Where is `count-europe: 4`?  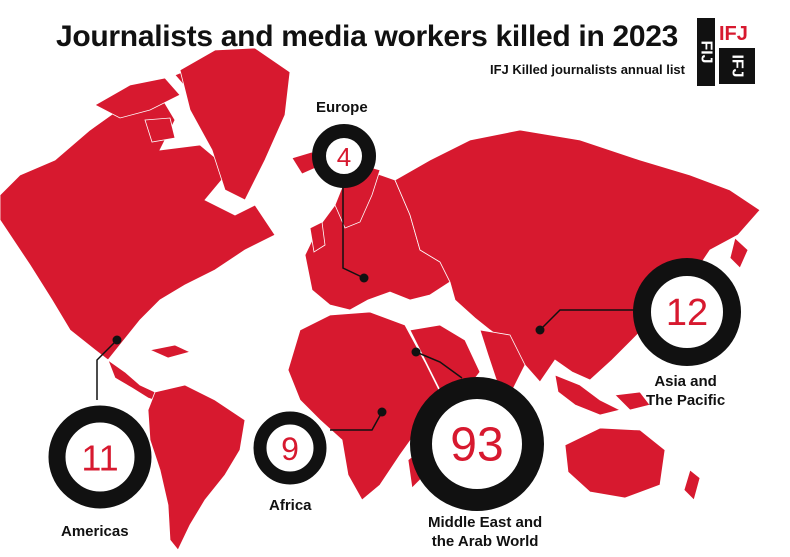
count-europe: 4 is located at coordinates (344, 157).